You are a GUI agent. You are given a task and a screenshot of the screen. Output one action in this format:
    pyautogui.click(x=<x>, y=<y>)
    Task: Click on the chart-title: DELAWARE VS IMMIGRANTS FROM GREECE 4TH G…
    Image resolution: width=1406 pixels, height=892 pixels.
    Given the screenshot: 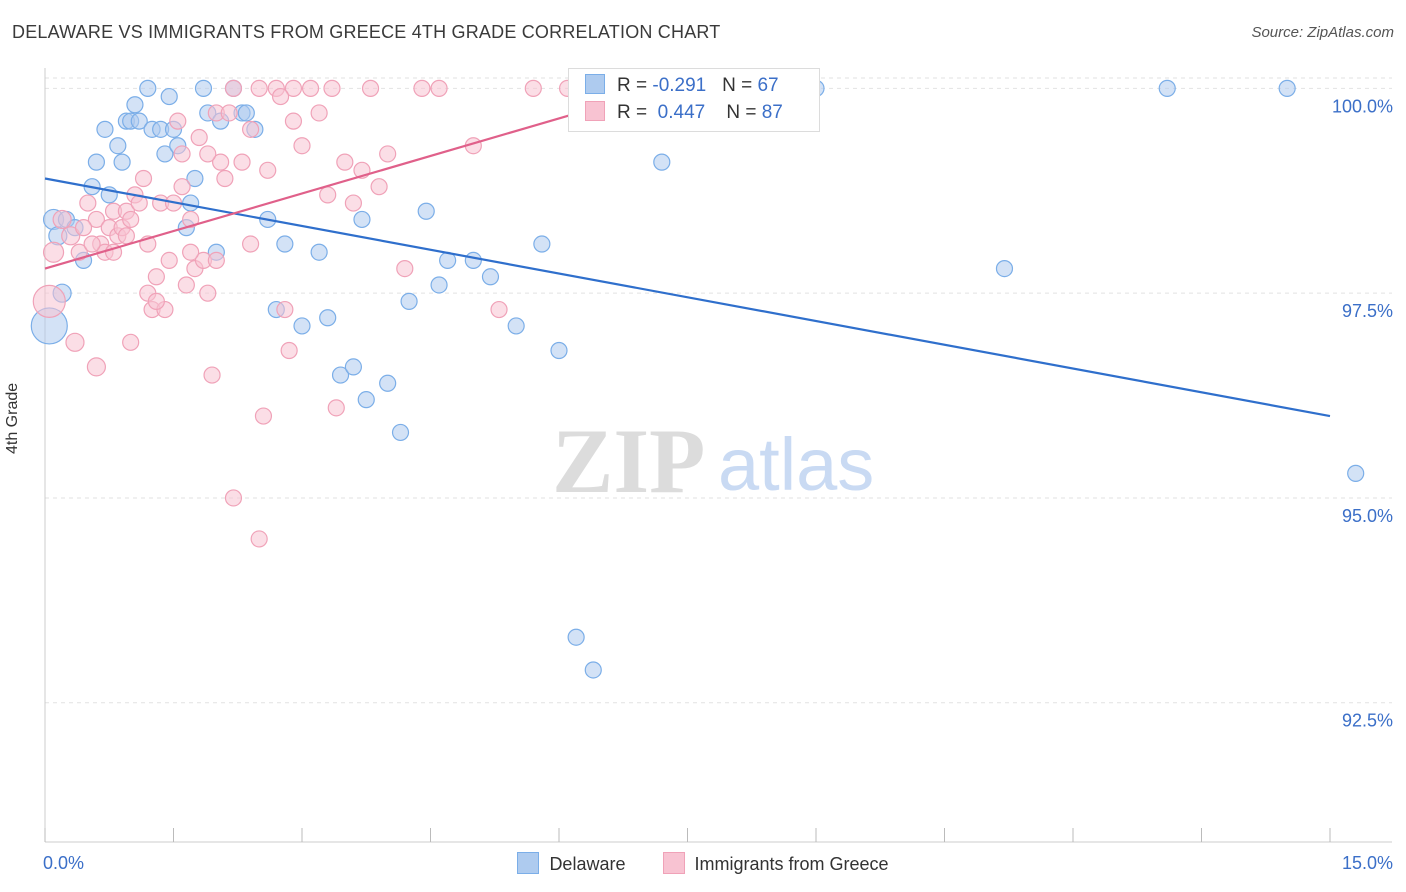 What is the action you would take?
    pyautogui.click(x=366, y=32)
    